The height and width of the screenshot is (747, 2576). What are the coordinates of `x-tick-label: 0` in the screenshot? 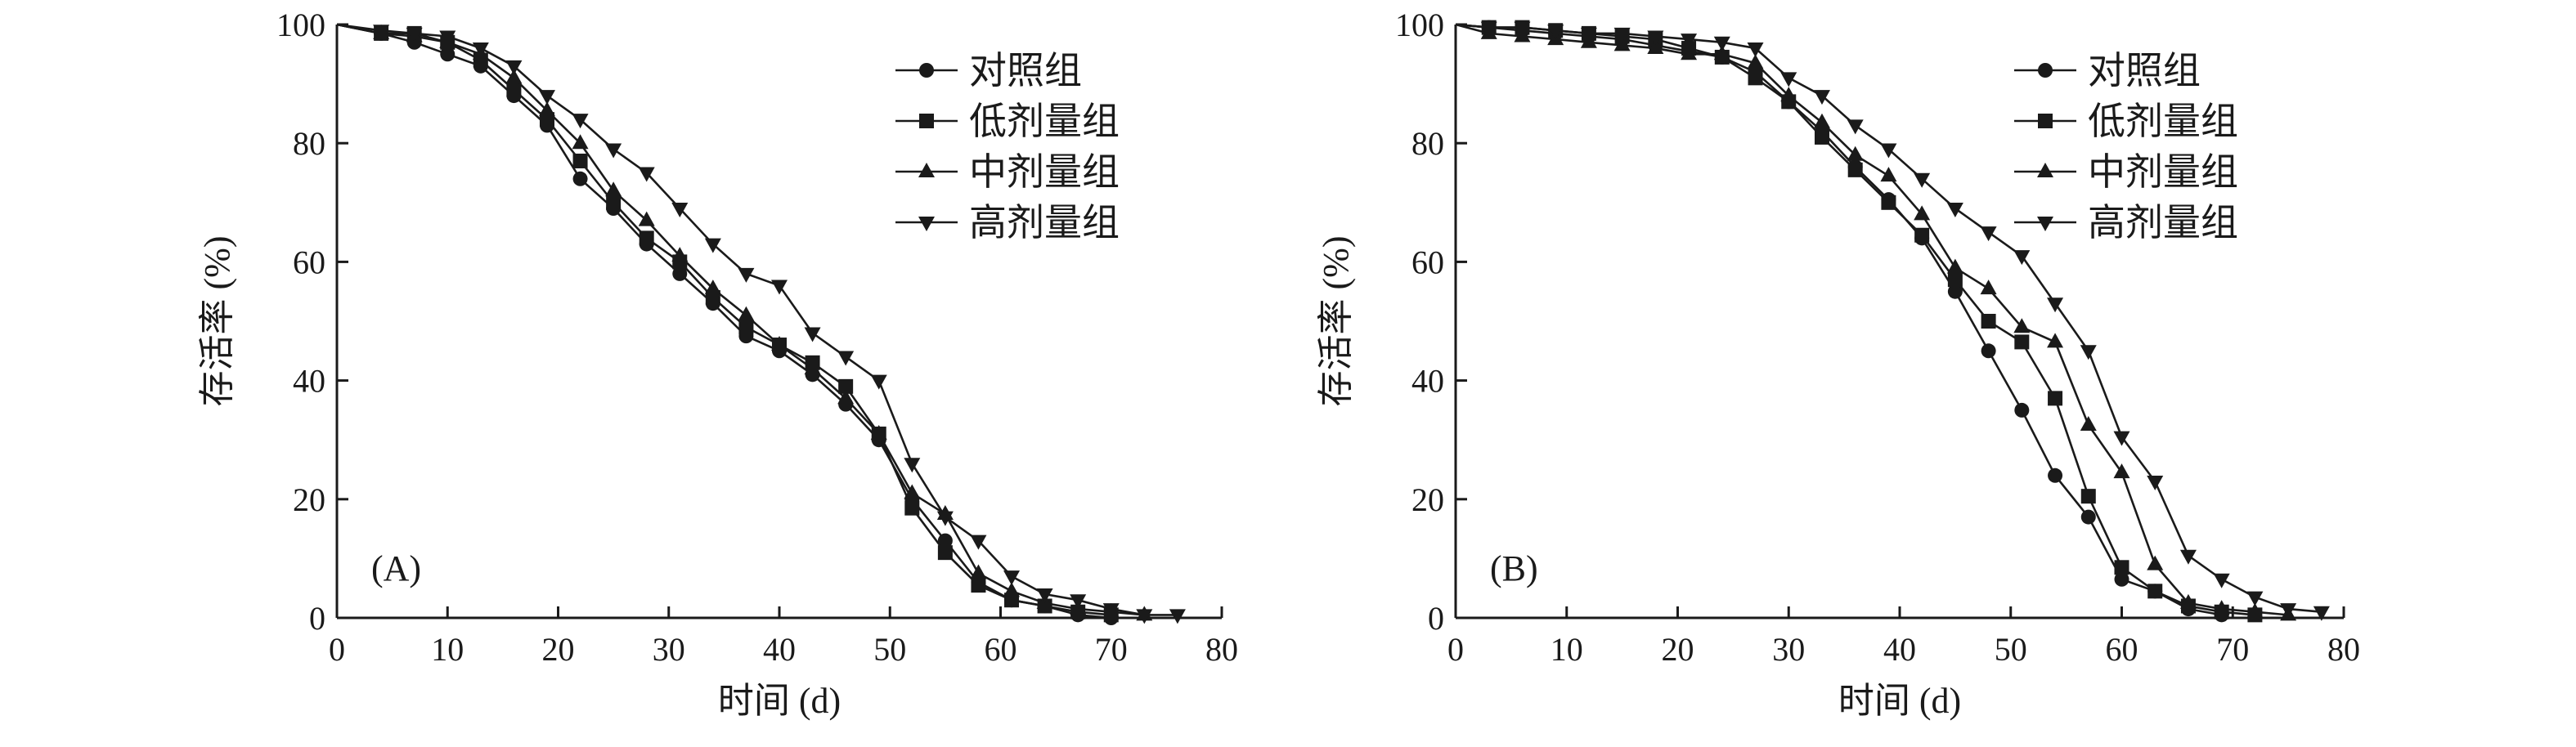 It's located at (1456, 649).